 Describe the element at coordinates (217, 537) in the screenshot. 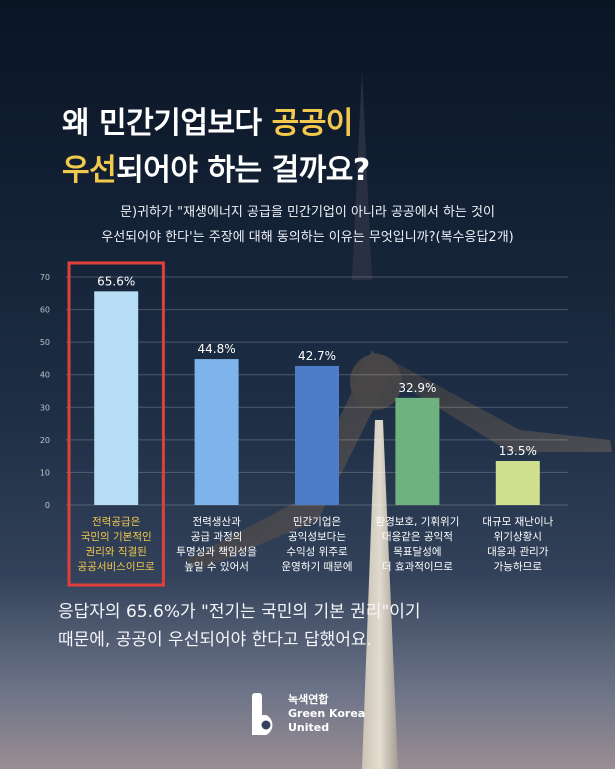

I see `x-tick-label: 공급 과정의` at that location.